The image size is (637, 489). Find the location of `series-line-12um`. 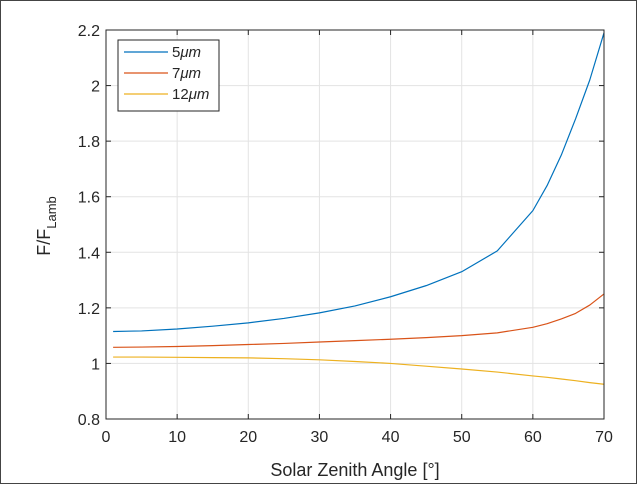

series-line-12um is located at coordinates (359, 370).